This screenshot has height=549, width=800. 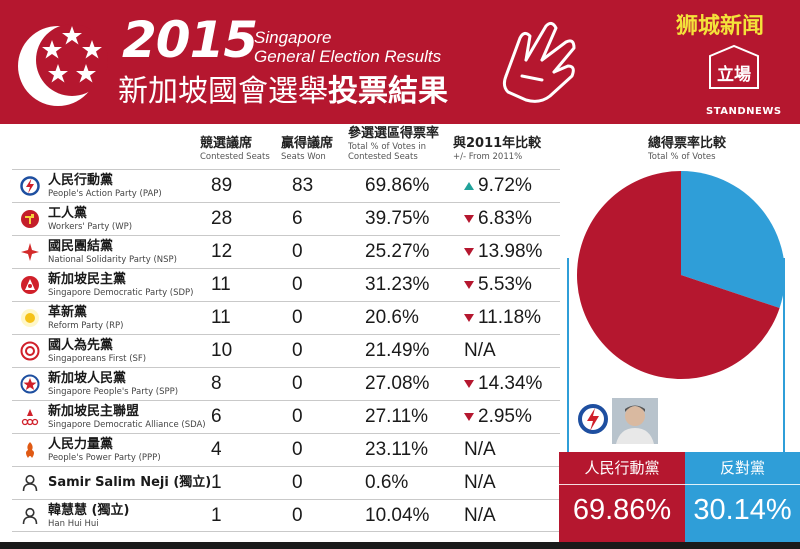 What do you see at coordinates (394, 133) in the screenshot?
I see `col-pct-zh: 參選選區得票率` at bounding box center [394, 133].